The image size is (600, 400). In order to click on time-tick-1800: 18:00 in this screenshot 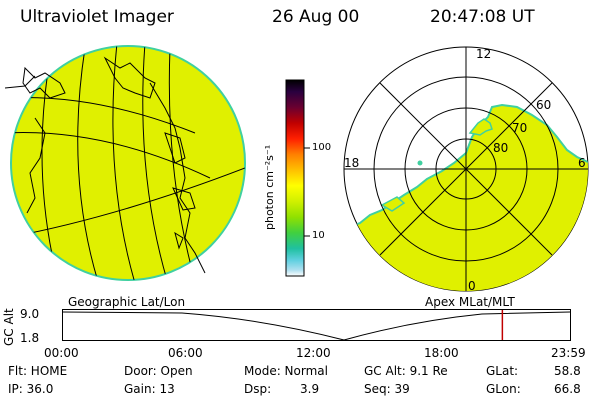, I will do `click(441, 353)`.